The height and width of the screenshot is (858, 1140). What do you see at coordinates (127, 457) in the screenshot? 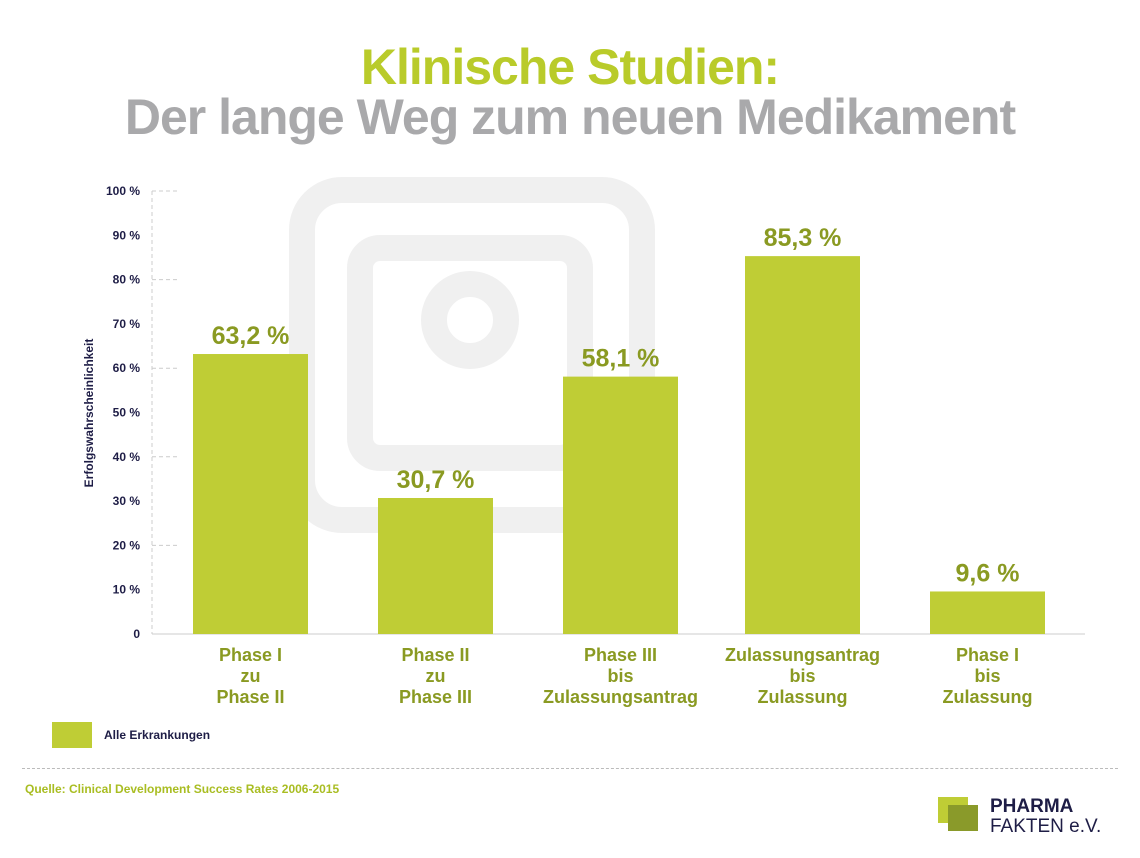
I see `y-tick-label: 40 %` at bounding box center [127, 457].